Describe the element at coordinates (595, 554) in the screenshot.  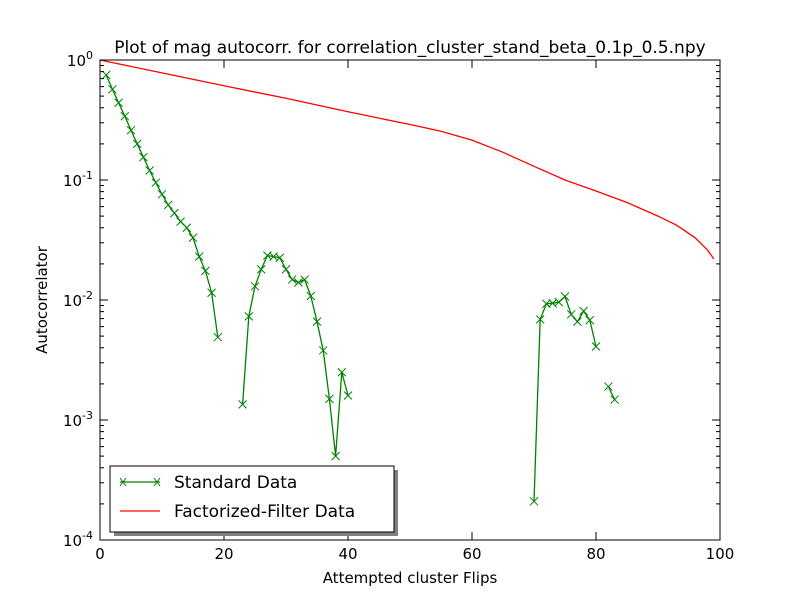
I see `x-tick-label: 80` at that location.